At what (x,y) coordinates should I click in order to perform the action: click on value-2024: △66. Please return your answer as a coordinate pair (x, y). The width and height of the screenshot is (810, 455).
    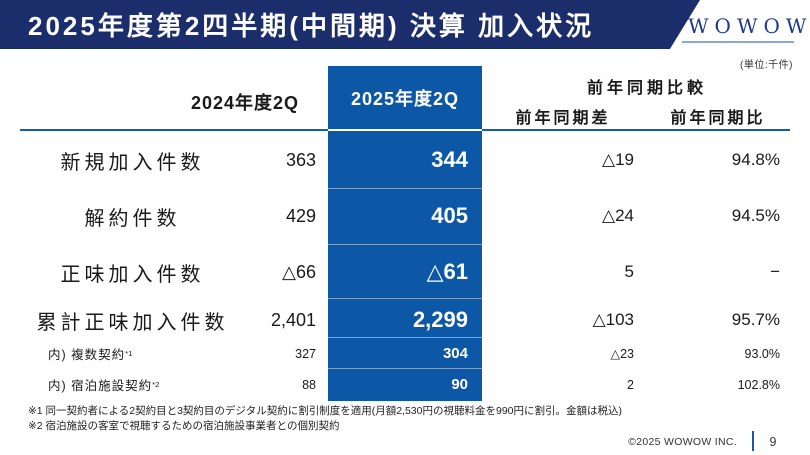
    Looking at the image, I should click on (299, 271).